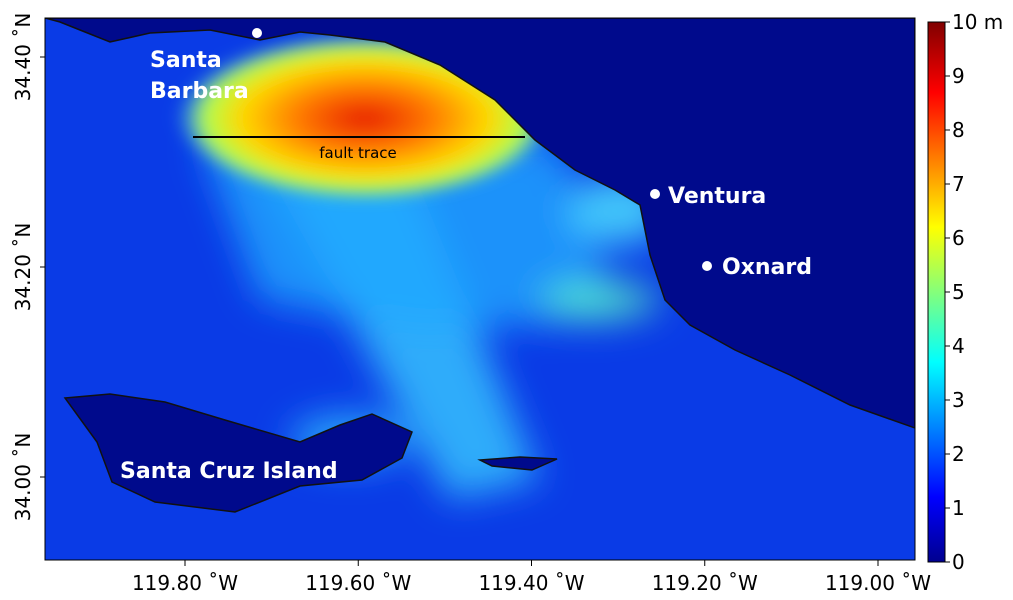 This screenshot has width=1013, height=600. What do you see at coordinates (358, 583) in the screenshot?
I see `lon-tick-label: 119.60 ˚W` at bounding box center [358, 583].